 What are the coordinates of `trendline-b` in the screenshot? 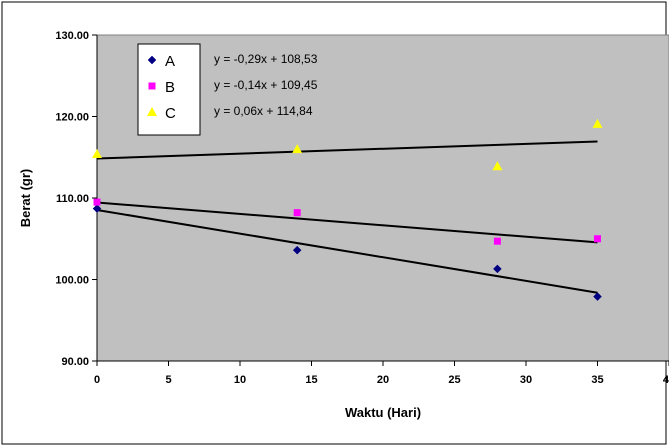 It's located at (347, 222).